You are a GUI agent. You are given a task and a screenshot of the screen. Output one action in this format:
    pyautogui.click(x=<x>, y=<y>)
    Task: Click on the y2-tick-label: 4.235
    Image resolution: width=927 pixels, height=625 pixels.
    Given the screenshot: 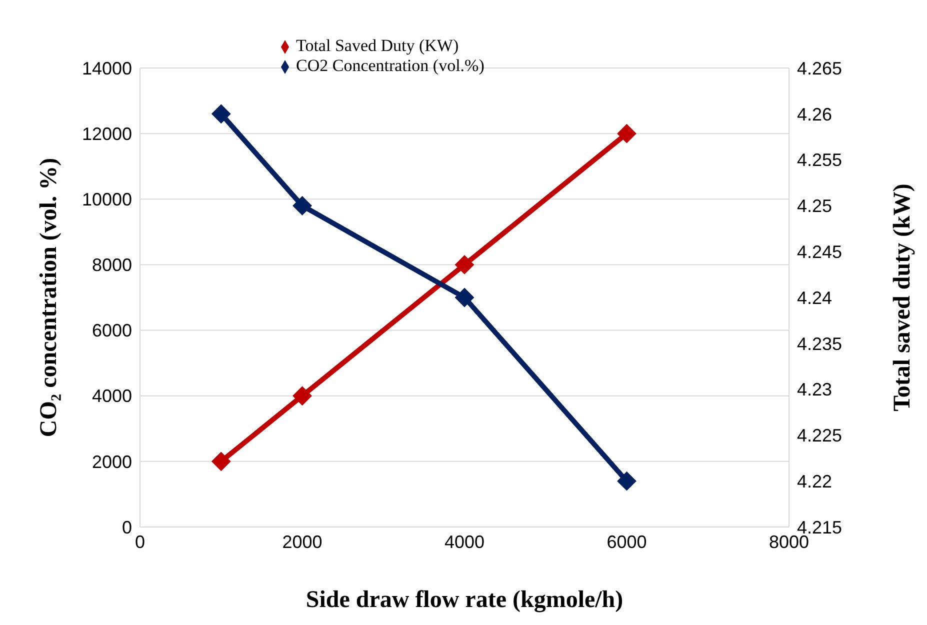 What is the action you would take?
    pyautogui.click(x=819, y=344)
    